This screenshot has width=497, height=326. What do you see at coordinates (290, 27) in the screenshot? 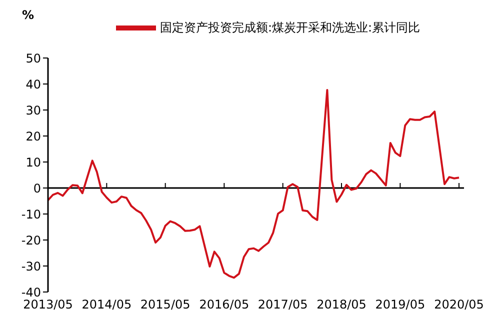
I see `legend-label: 固定资产投资完成额:煤炭开采和洗选业:累计同比` at bounding box center [290, 27].